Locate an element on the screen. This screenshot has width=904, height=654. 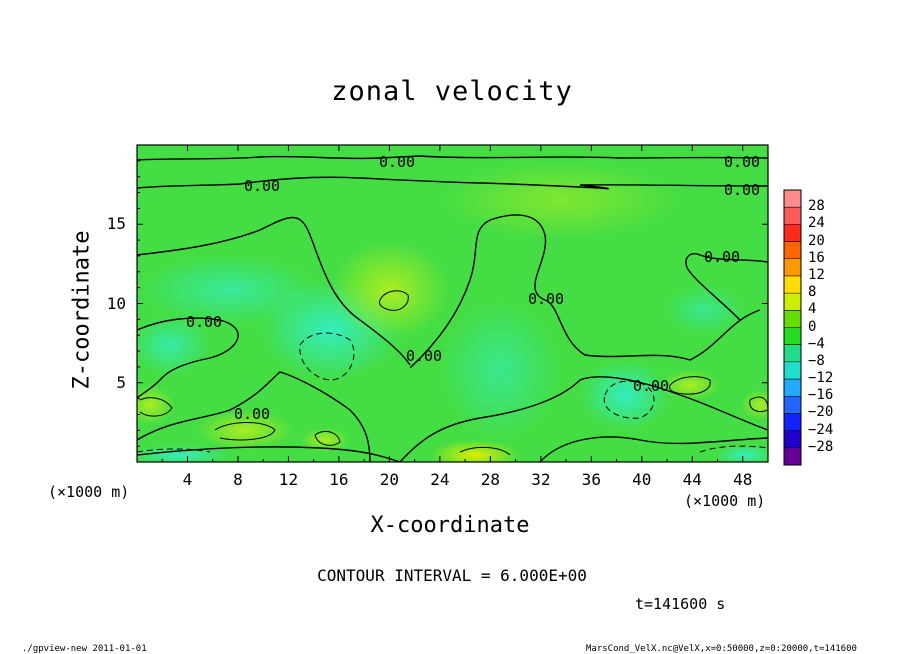
x-tick-label: 4 is located at coordinates (187, 479).